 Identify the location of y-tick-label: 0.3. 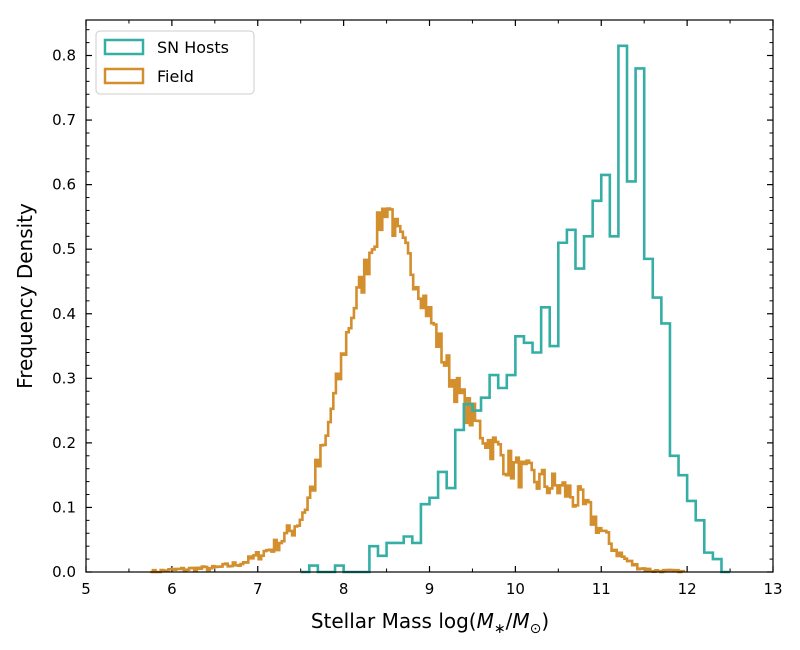
(64, 378).